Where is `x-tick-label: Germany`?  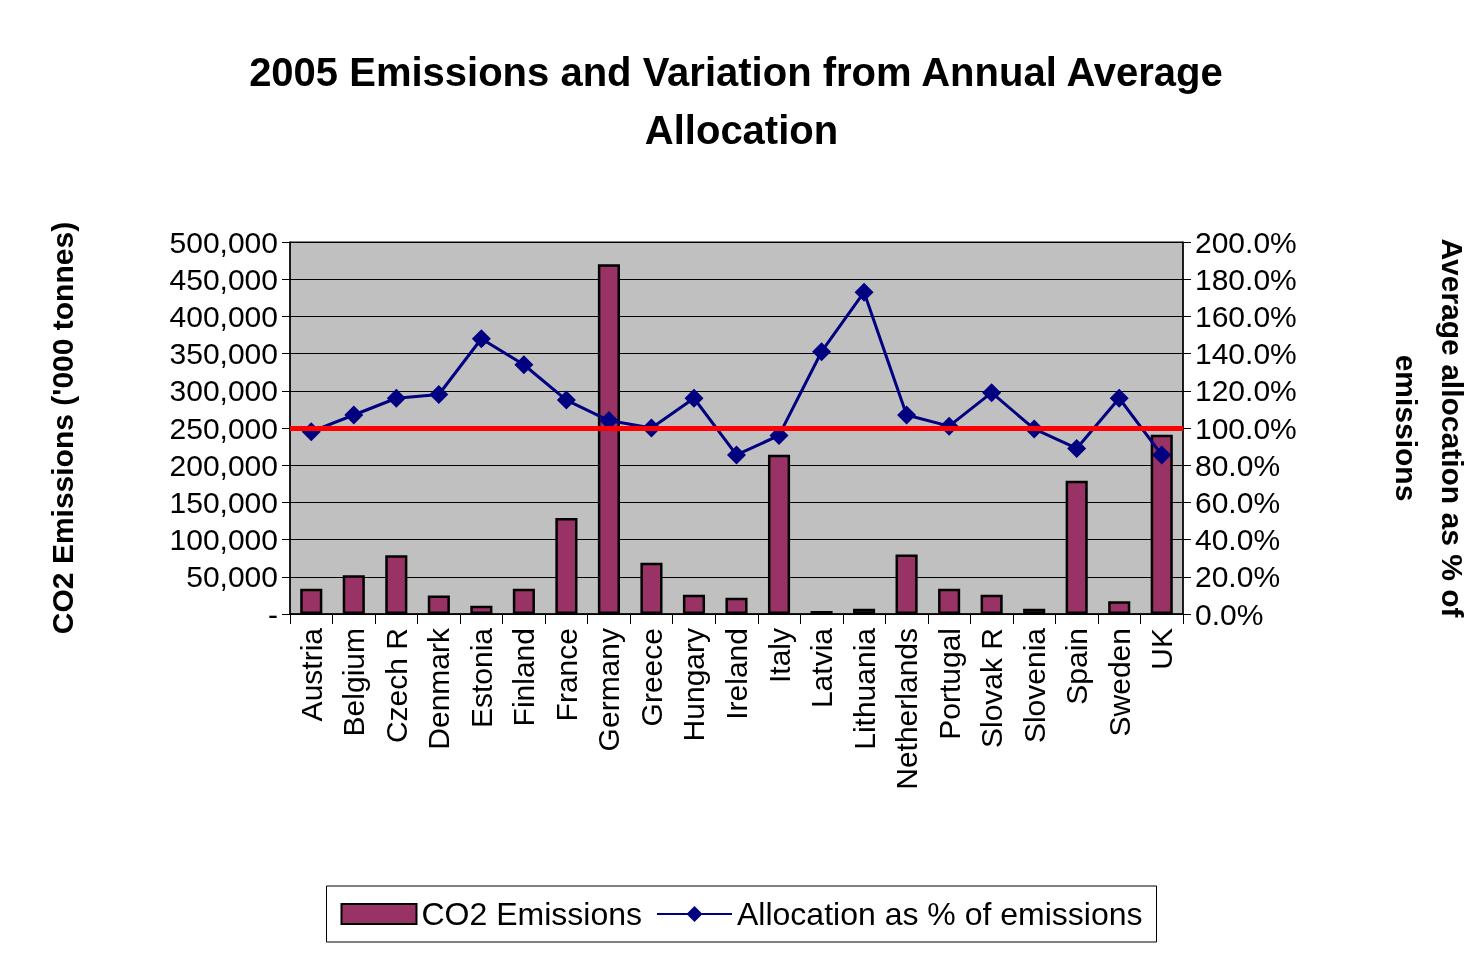 x-tick-label: Germany is located at coordinates (609, 690).